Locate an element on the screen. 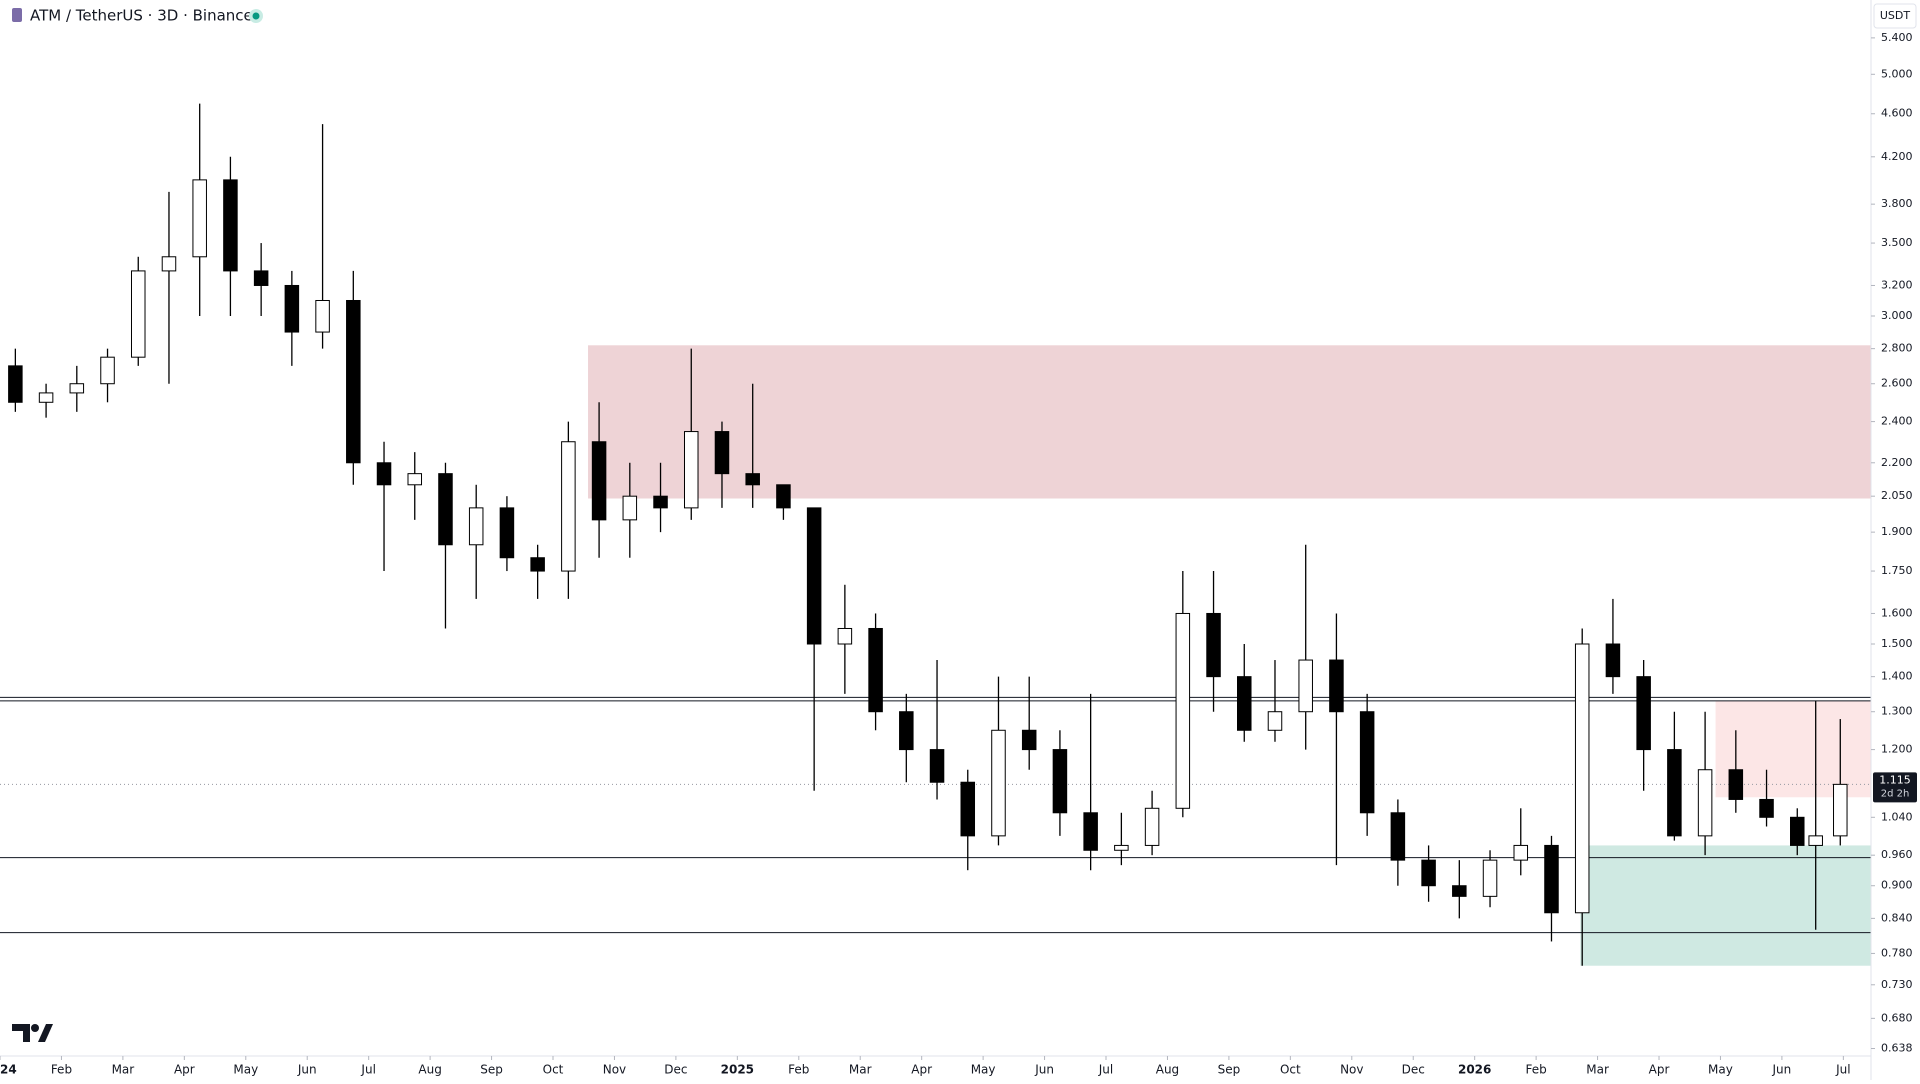 This screenshot has width=1920, height=1084. y-tick-label: 1.900 is located at coordinates (1897, 531).